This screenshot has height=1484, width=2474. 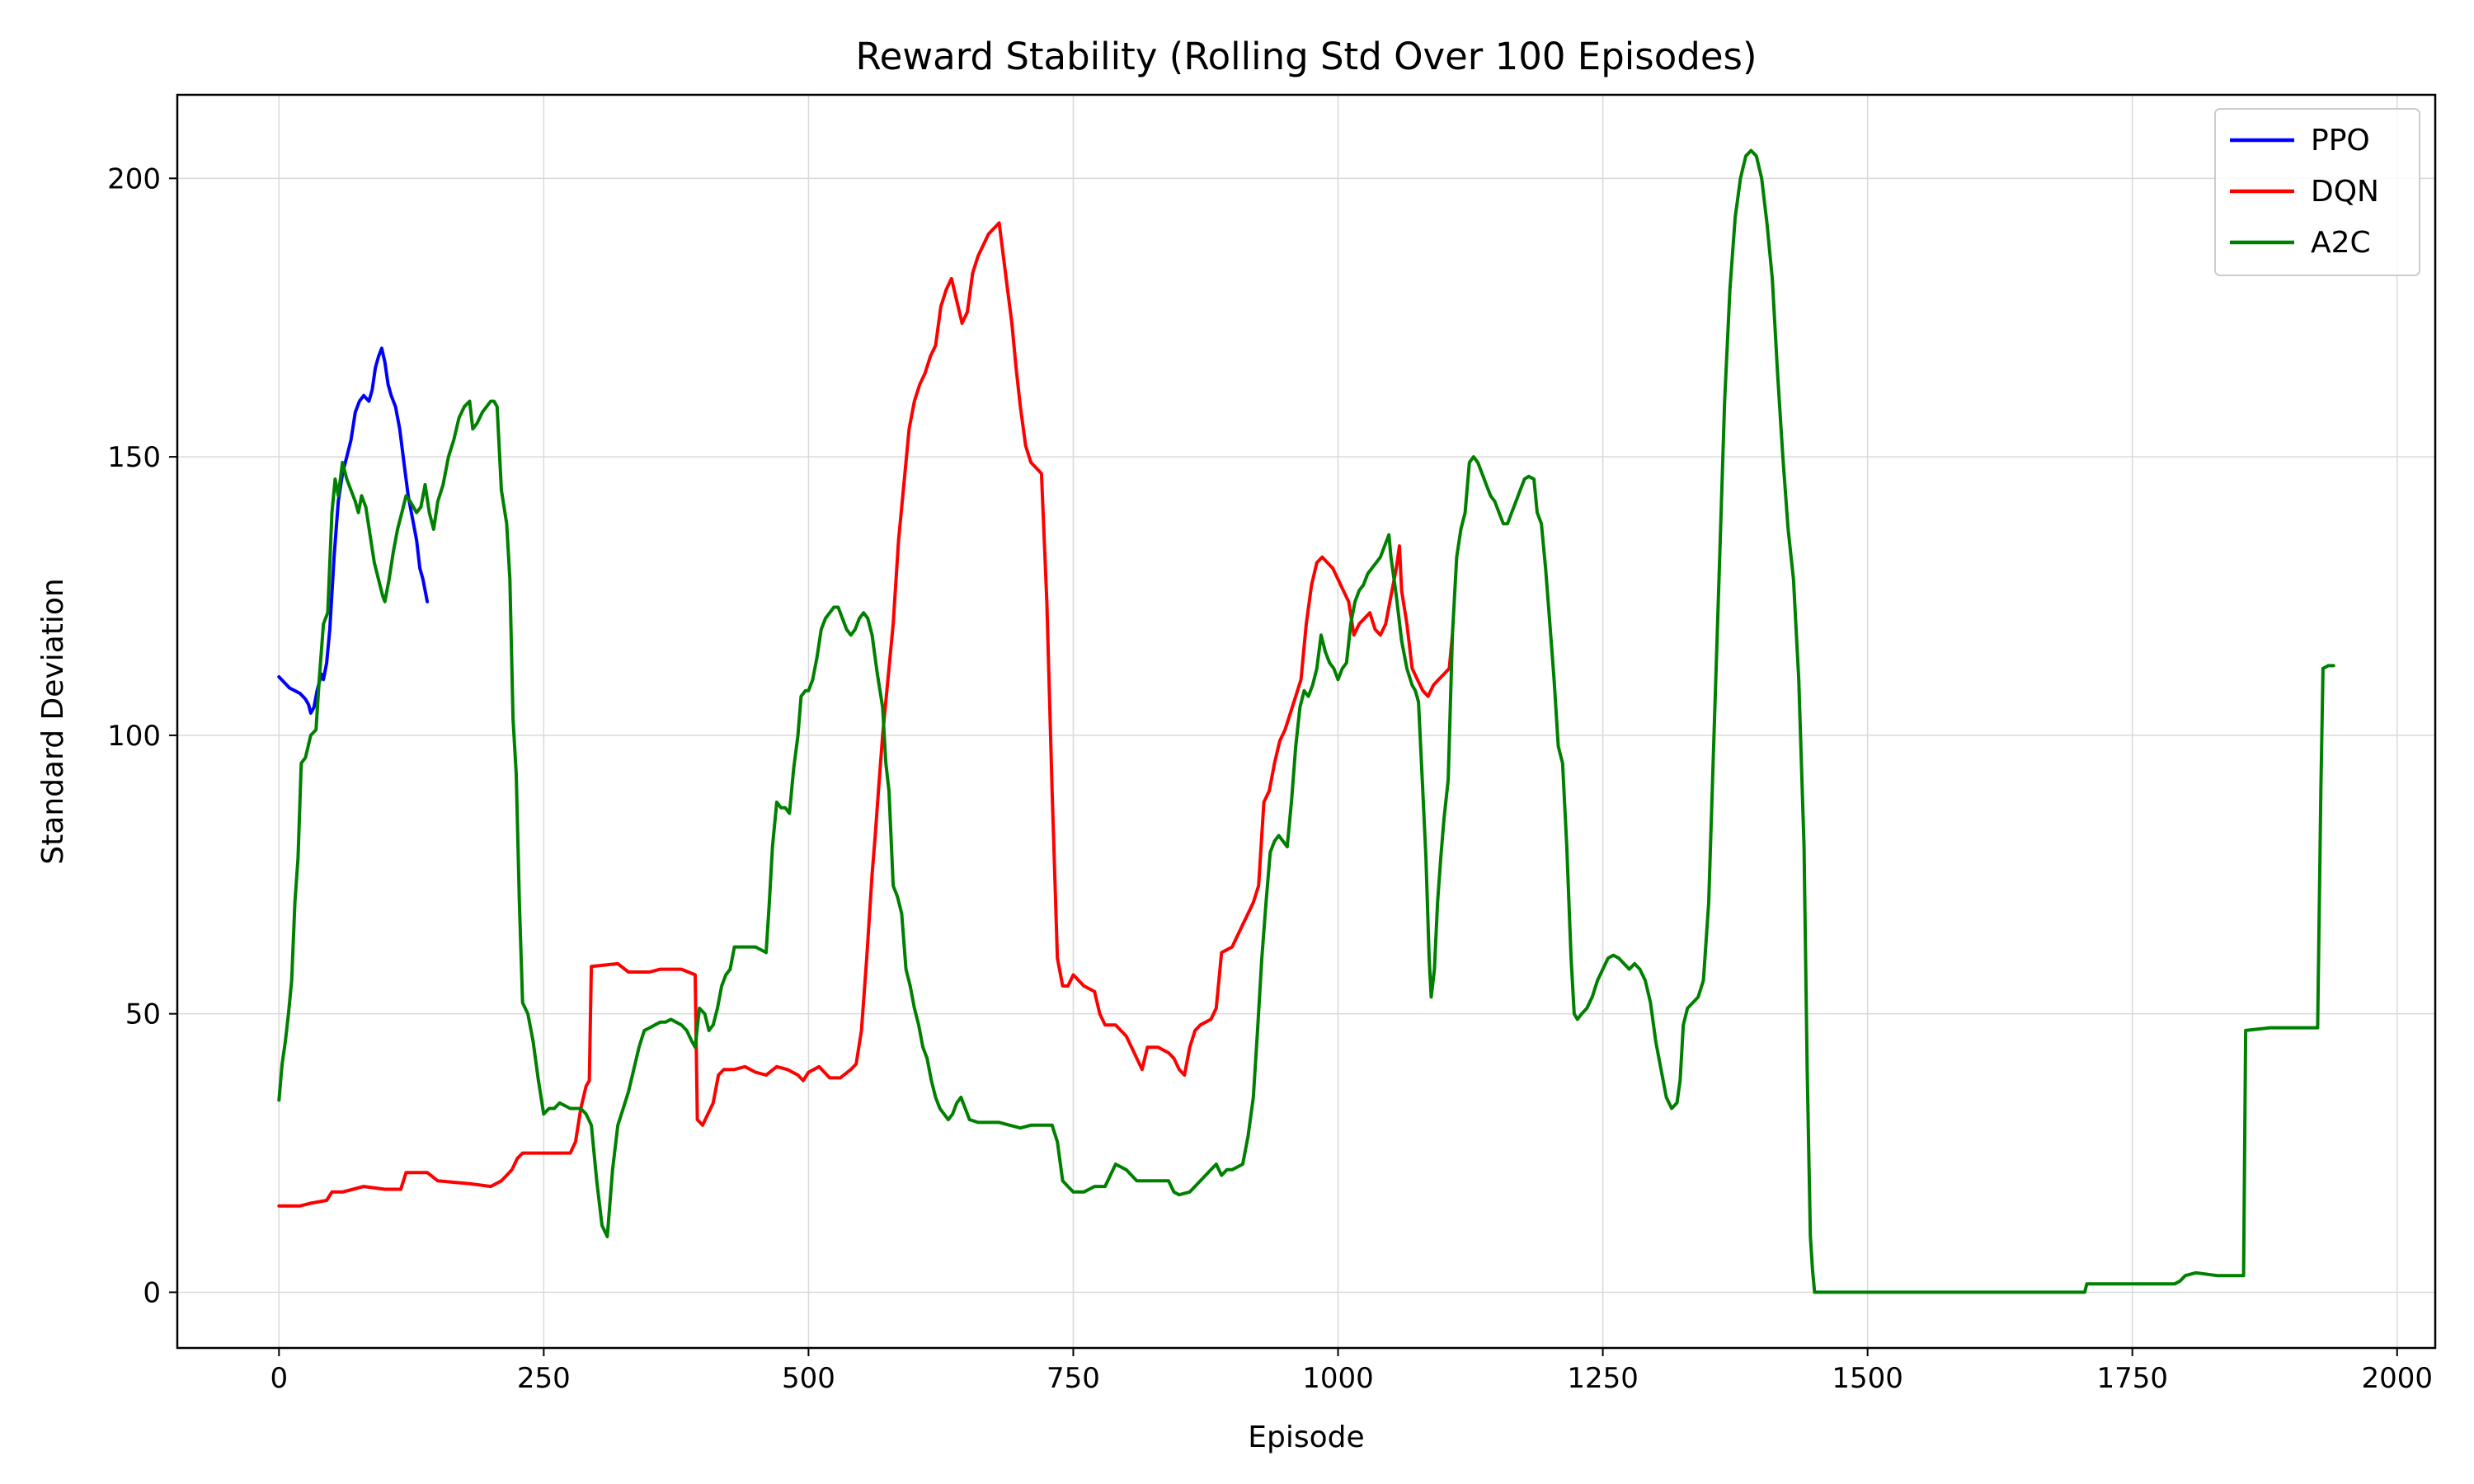 I want to click on x-tick-label: 0, so click(x=279, y=1378).